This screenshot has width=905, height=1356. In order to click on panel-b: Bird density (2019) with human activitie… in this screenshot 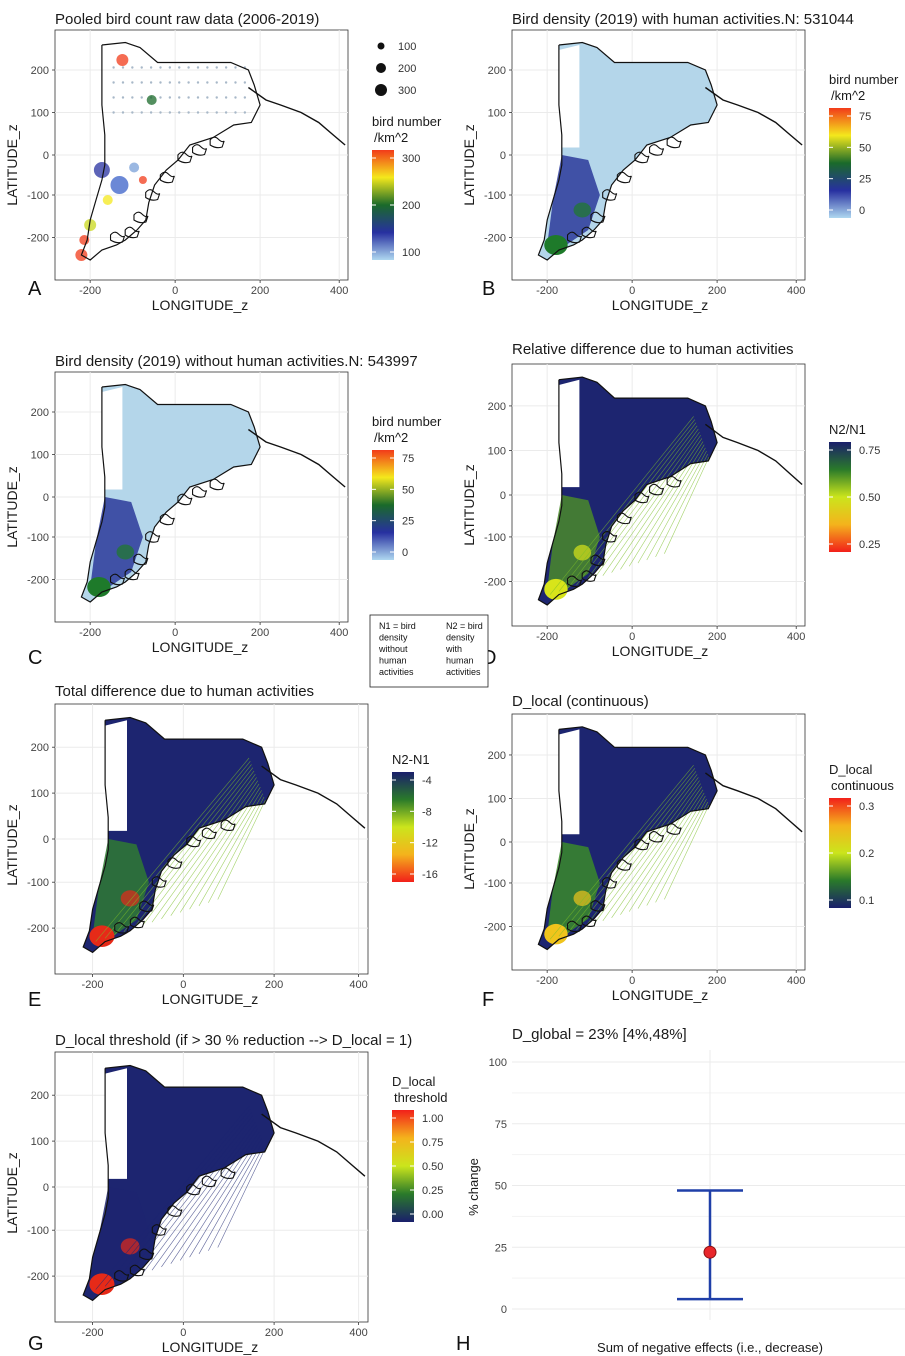, I will do `click(680, 162)`.